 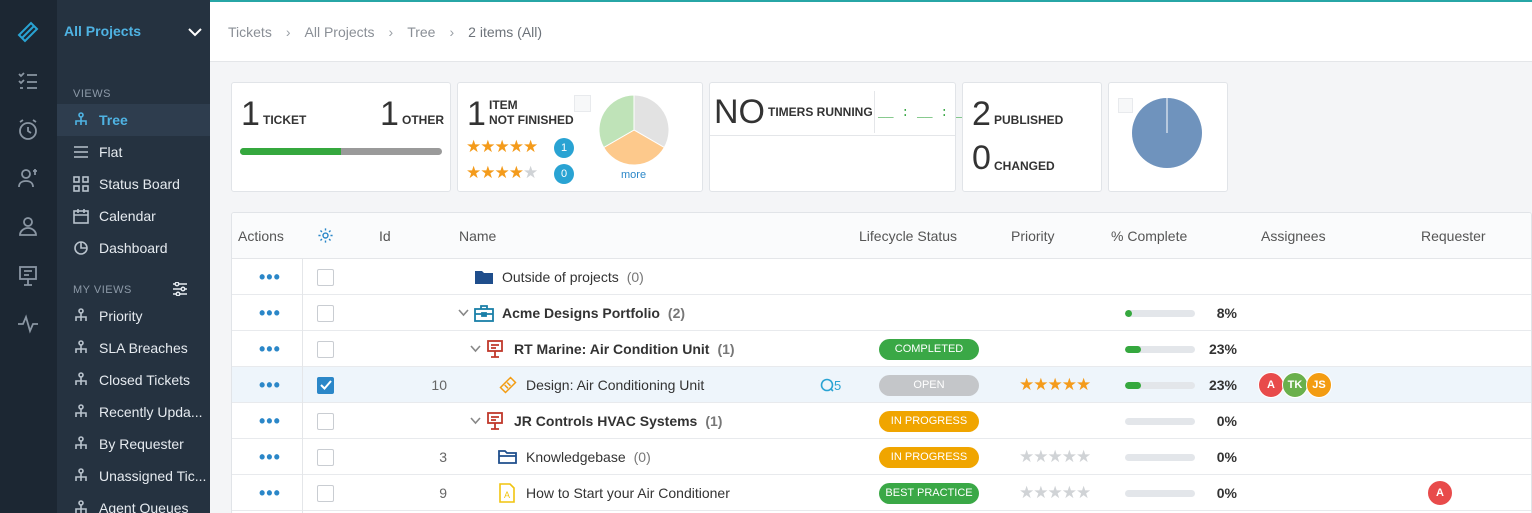 What do you see at coordinates (341, 137) in the screenshot?
I see `ticket-count-card: 1 TICKET 1 OTHER` at bounding box center [341, 137].